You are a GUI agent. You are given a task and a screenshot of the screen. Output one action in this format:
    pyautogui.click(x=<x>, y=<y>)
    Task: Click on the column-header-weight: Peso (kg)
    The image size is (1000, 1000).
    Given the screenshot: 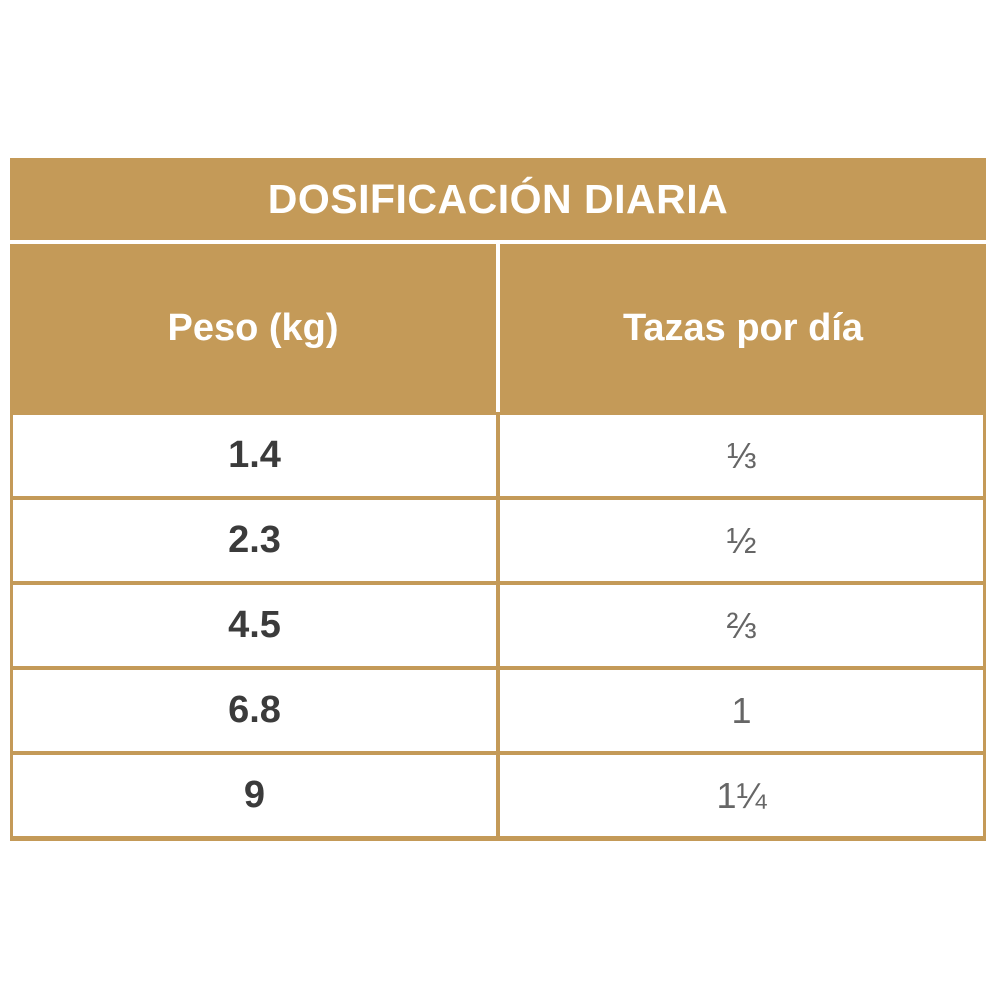 What is the action you would take?
    pyautogui.click(x=253, y=327)
    